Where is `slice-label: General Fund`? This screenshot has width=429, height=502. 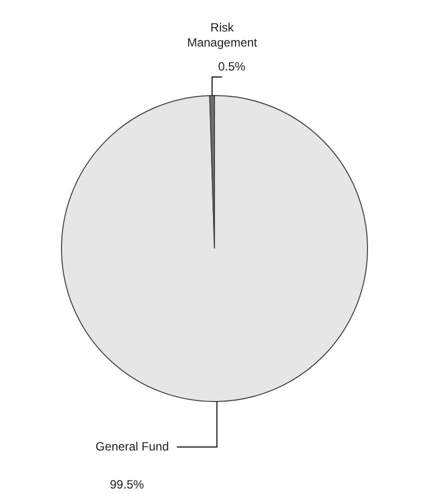
slice-label: General Fund is located at coordinates (132, 446).